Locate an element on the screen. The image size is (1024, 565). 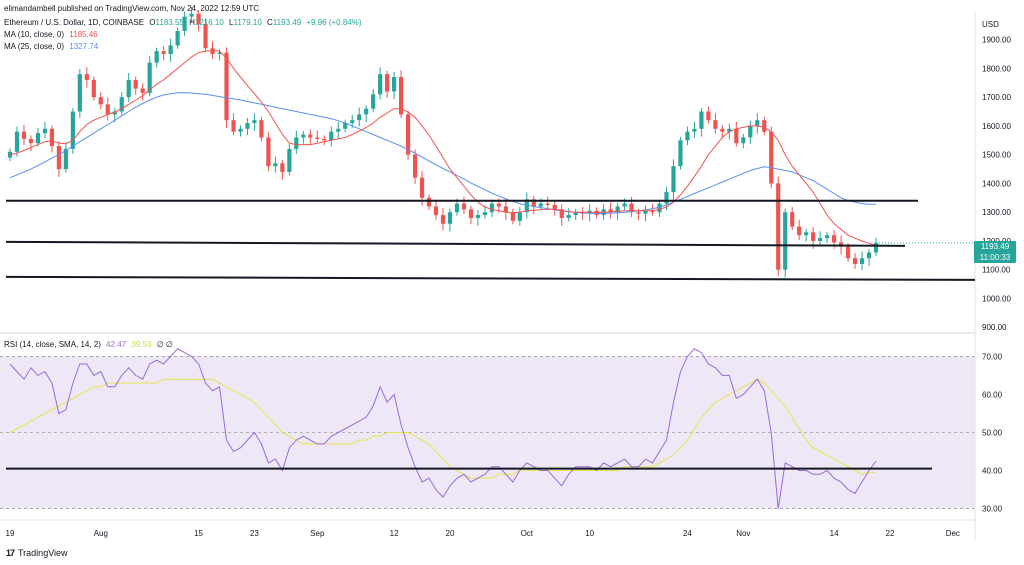
time-tick-label: 15 is located at coordinates (198, 533).